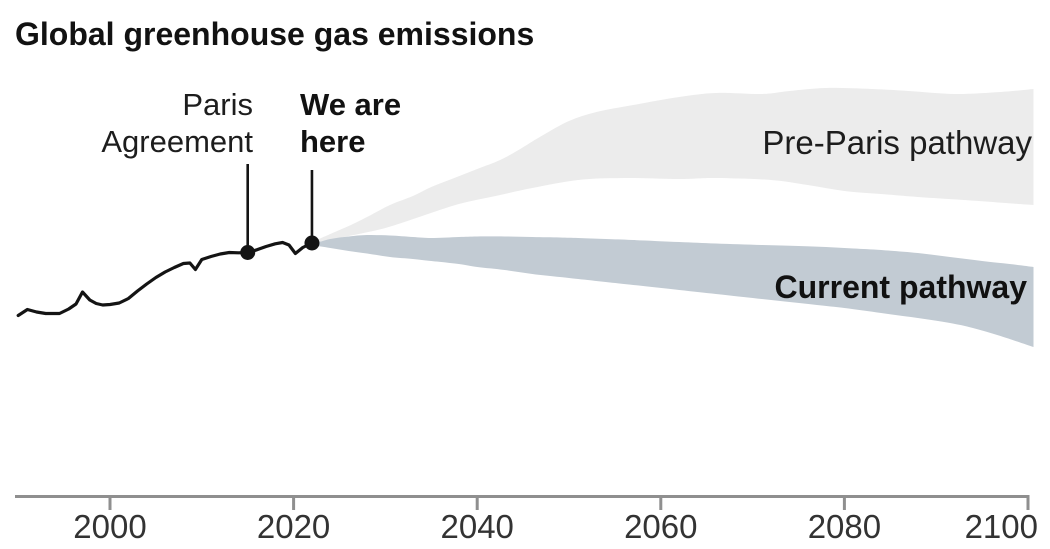  Describe the element at coordinates (555, 520) in the screenshot. I see `axis-ticks: 2000 2020 2040 2060 2080 2100` at that location.